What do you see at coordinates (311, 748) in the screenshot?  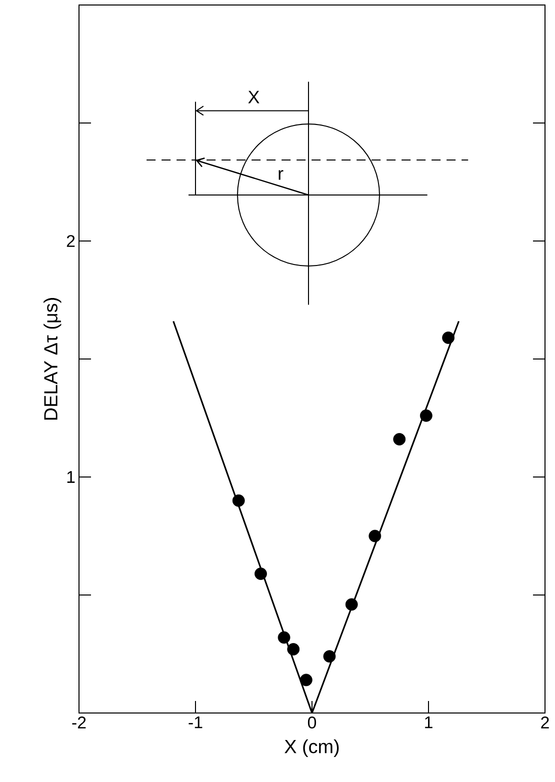 I see `x-axis-title: X (cm)` at bounding box center [311, 748].